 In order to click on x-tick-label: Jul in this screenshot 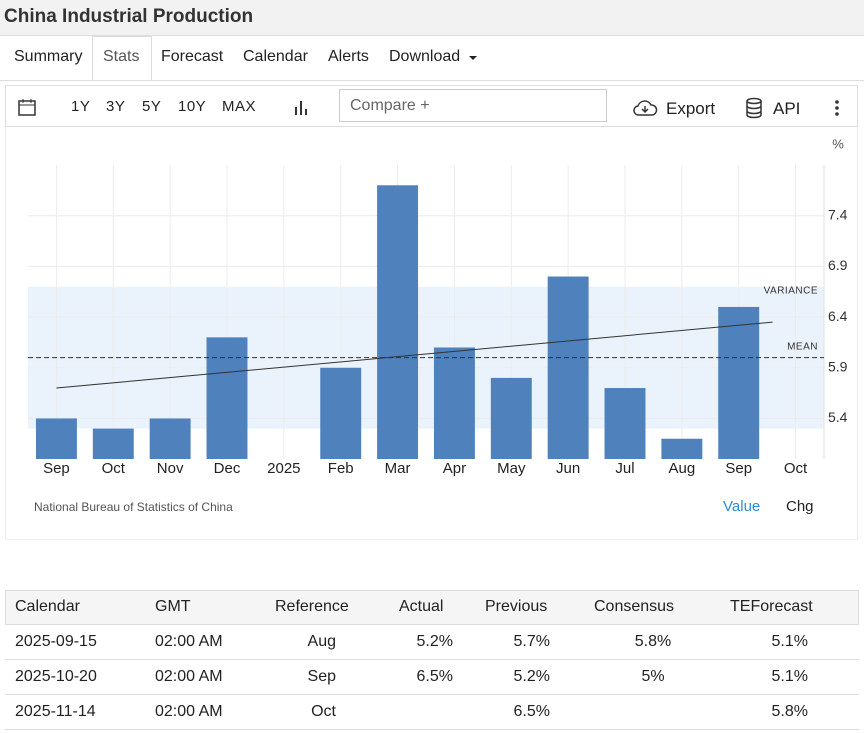, I will do `click(624, 468)`.